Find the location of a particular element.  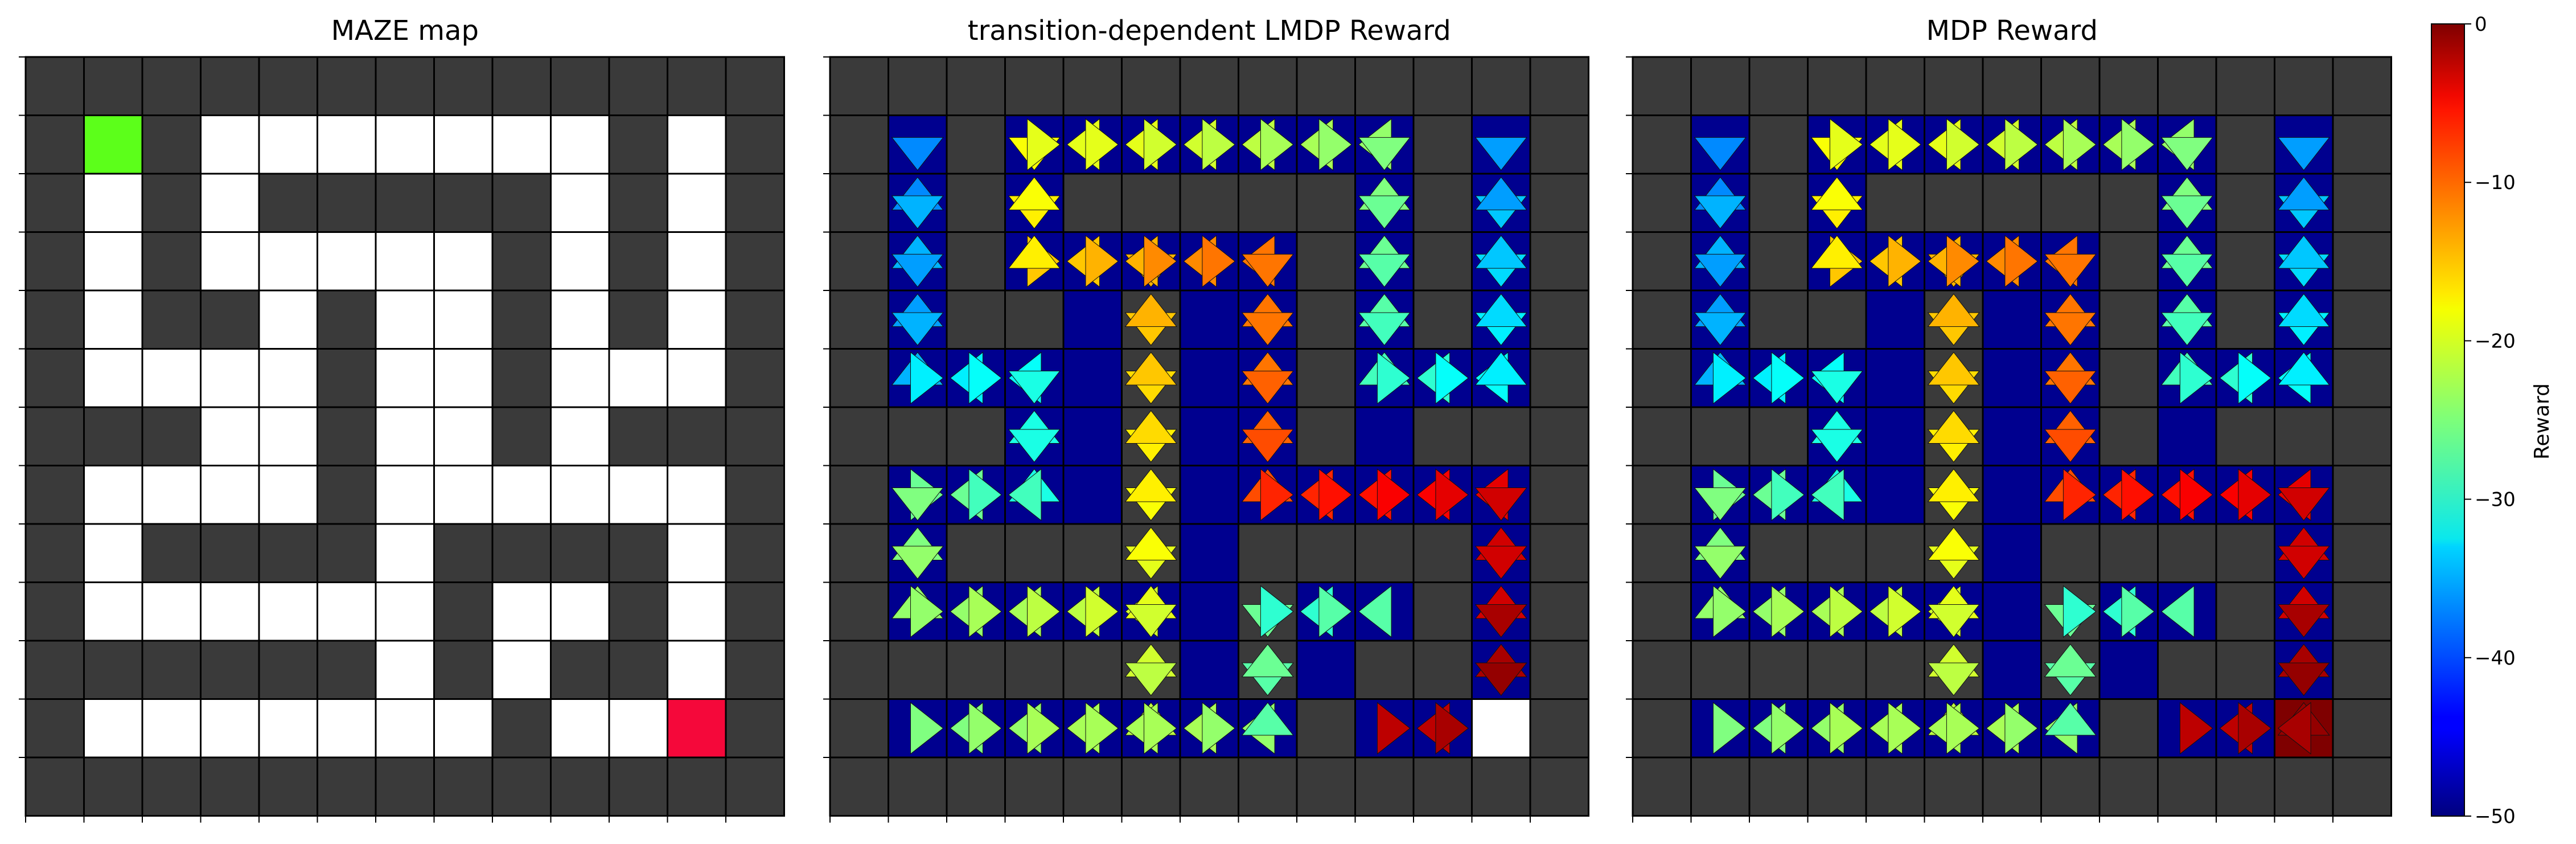

colorbar-ticks: 0 −10 −20 −30 −40 −50 is located at coordinates (2490, 421).